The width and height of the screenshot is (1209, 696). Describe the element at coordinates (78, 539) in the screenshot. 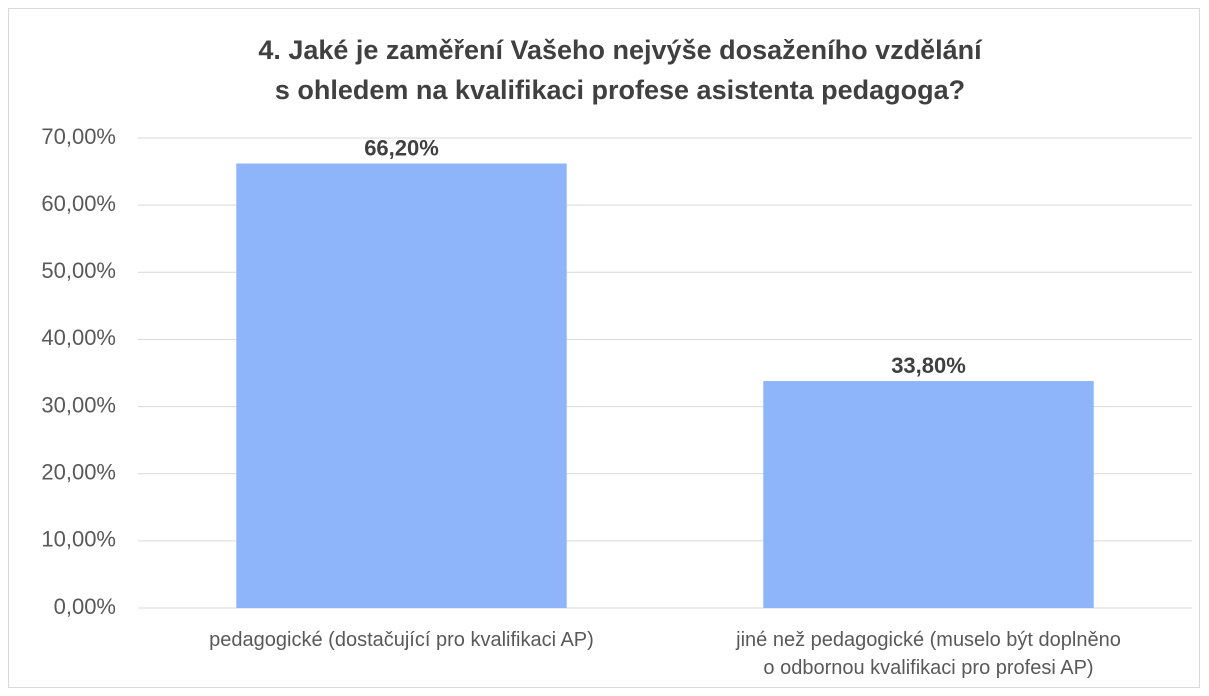

I see `y-tick-label: 10,00%` at that location.